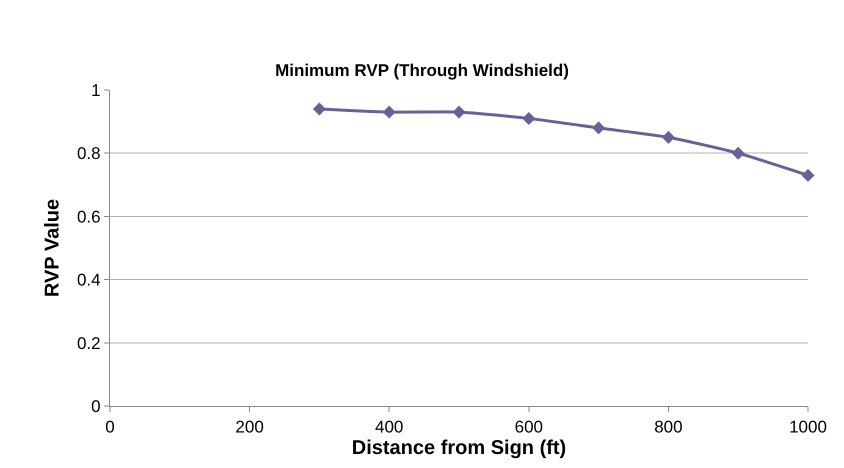 The width and height of the screenshot is (844, 468). I want to click on x-tick-label: 800, so click(668, 426).